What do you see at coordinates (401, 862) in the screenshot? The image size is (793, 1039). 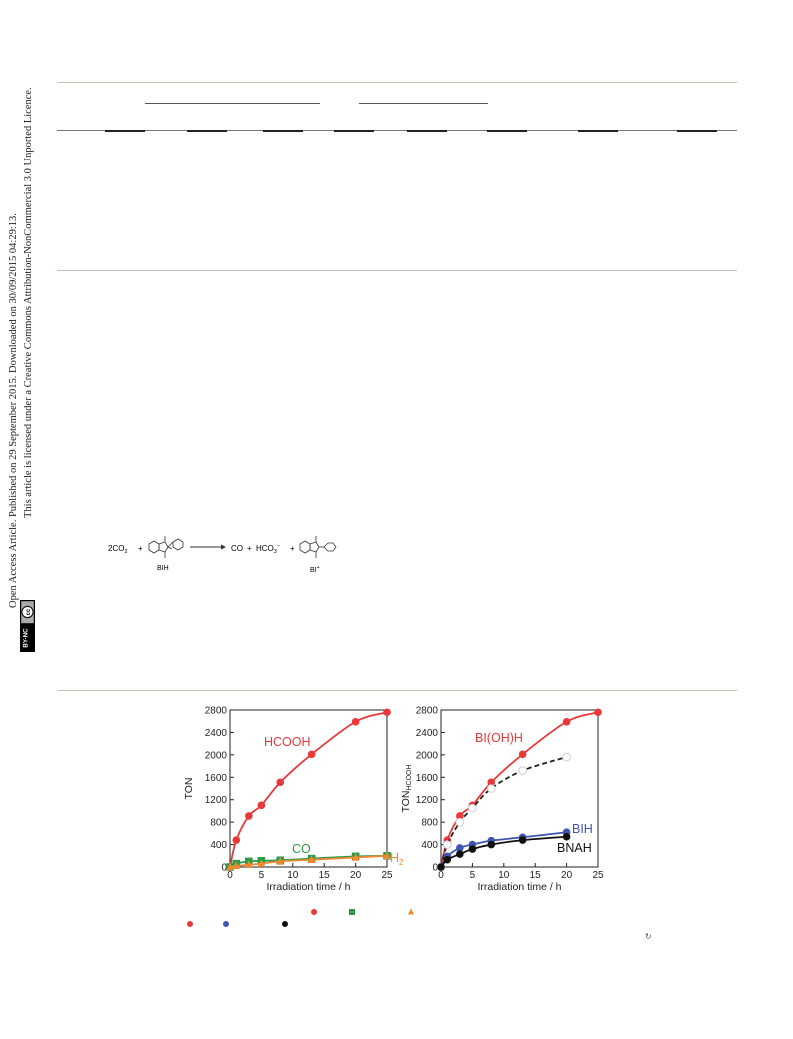 I see `series-label-sub: 2` at bounding box center [401, 862].